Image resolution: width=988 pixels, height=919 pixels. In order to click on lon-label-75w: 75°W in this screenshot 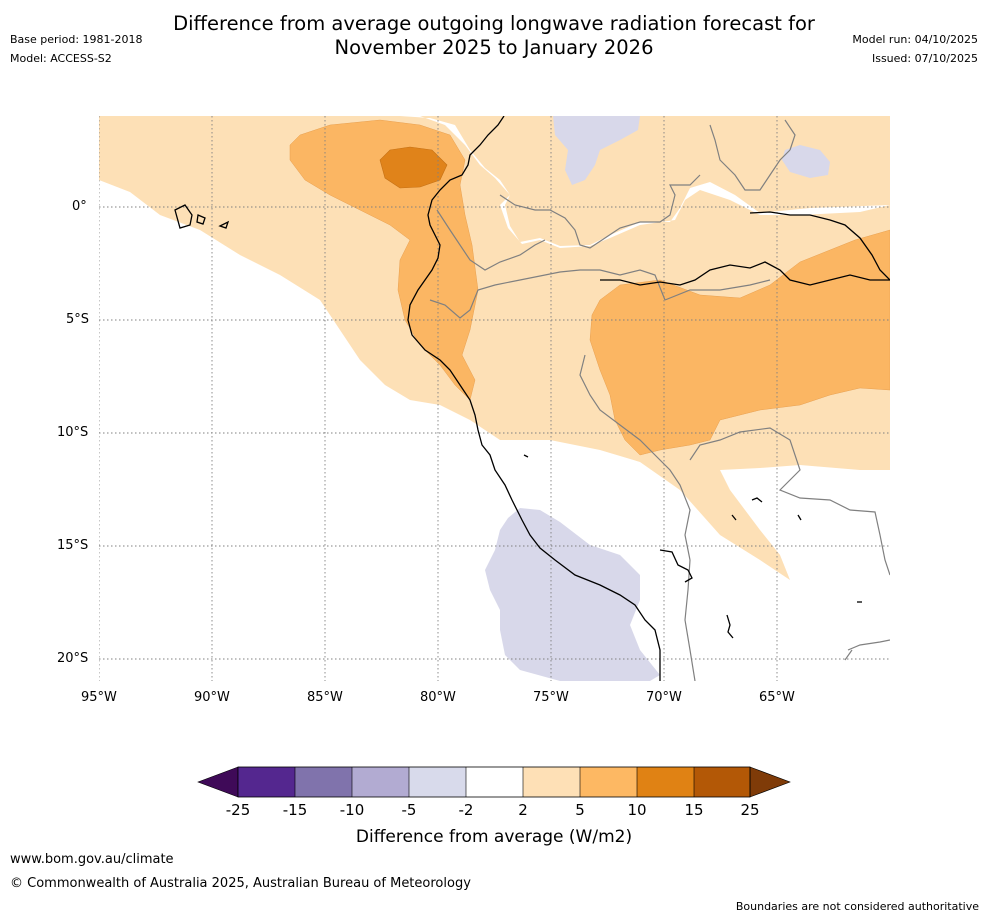, I will do `click(551, 697)`.